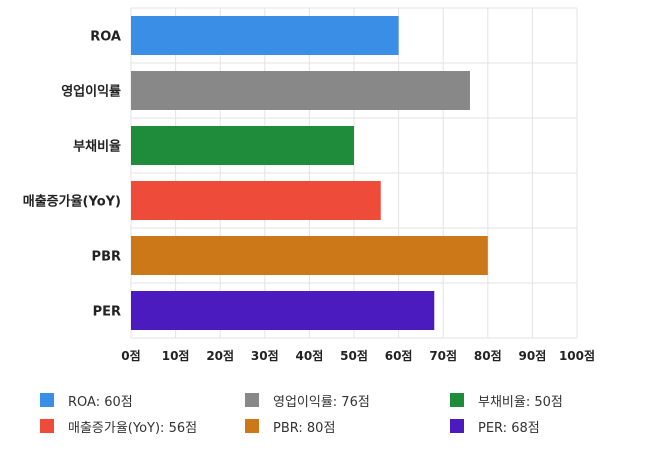  Describe the element at coordinates (310, 355) in the screenshot. I see `x-tick-label: 40점` at that location.